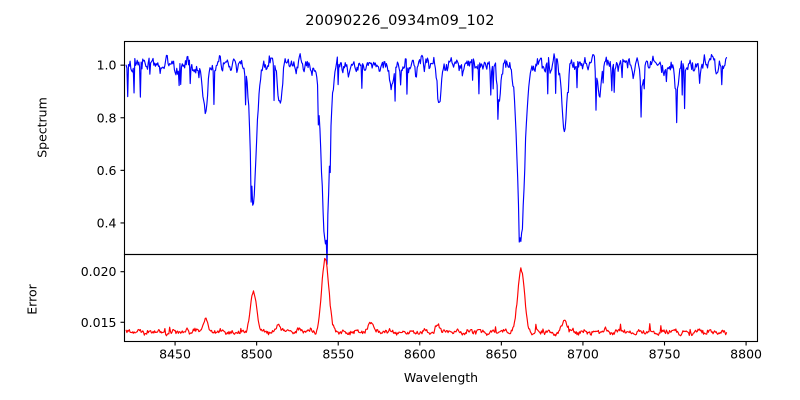 The image size is (800, 400). I want to click on x-tick-label: 8650, so click(501, 354).